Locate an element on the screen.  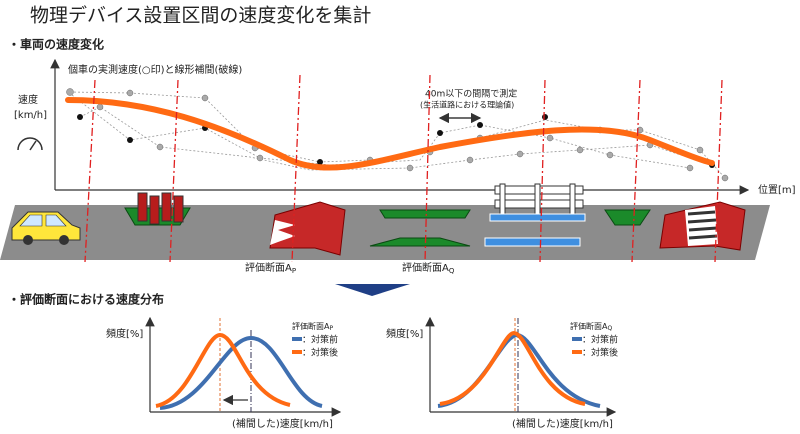
legend-title: 評価断面AQ is located at coordinates (591, 326).